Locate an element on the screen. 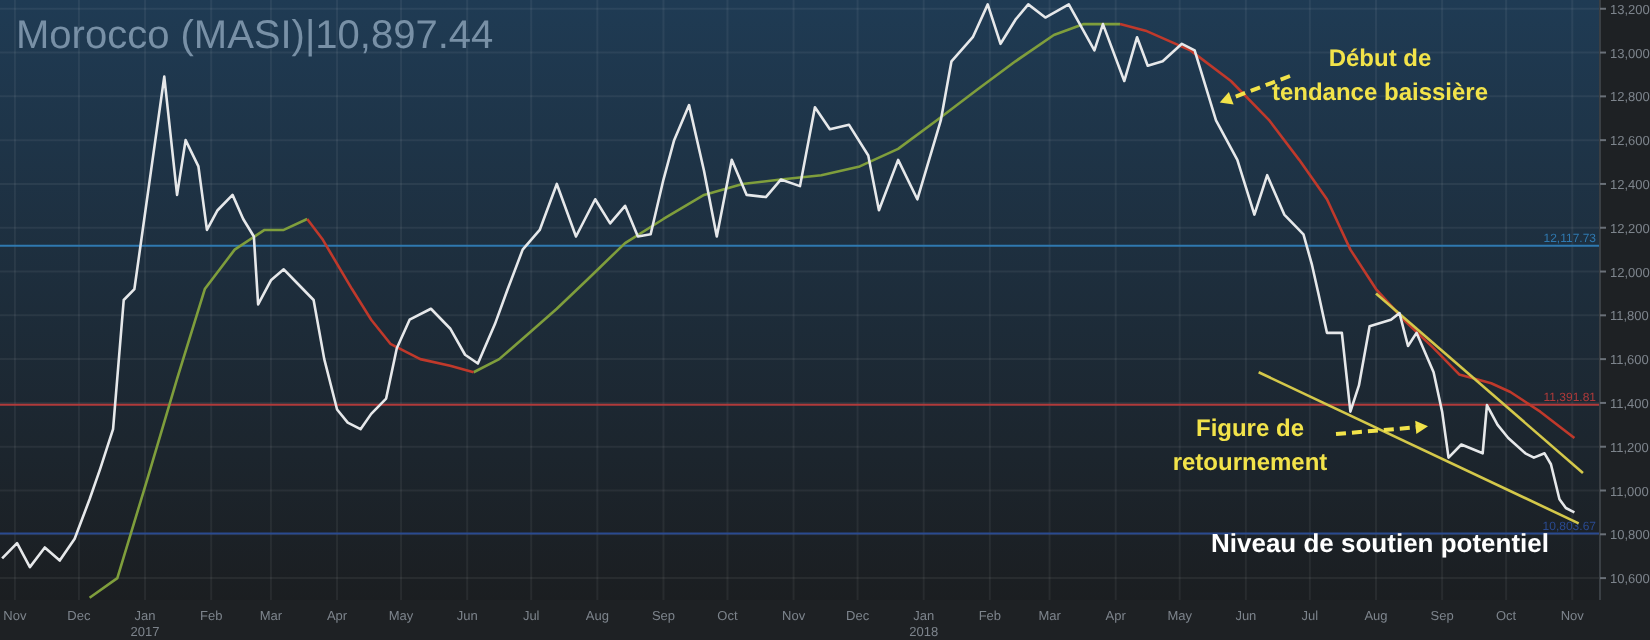 The image size is (1650, 640). chart-title: Morocco (MASI)|10,897.44 is located at coordinates (255, 36).